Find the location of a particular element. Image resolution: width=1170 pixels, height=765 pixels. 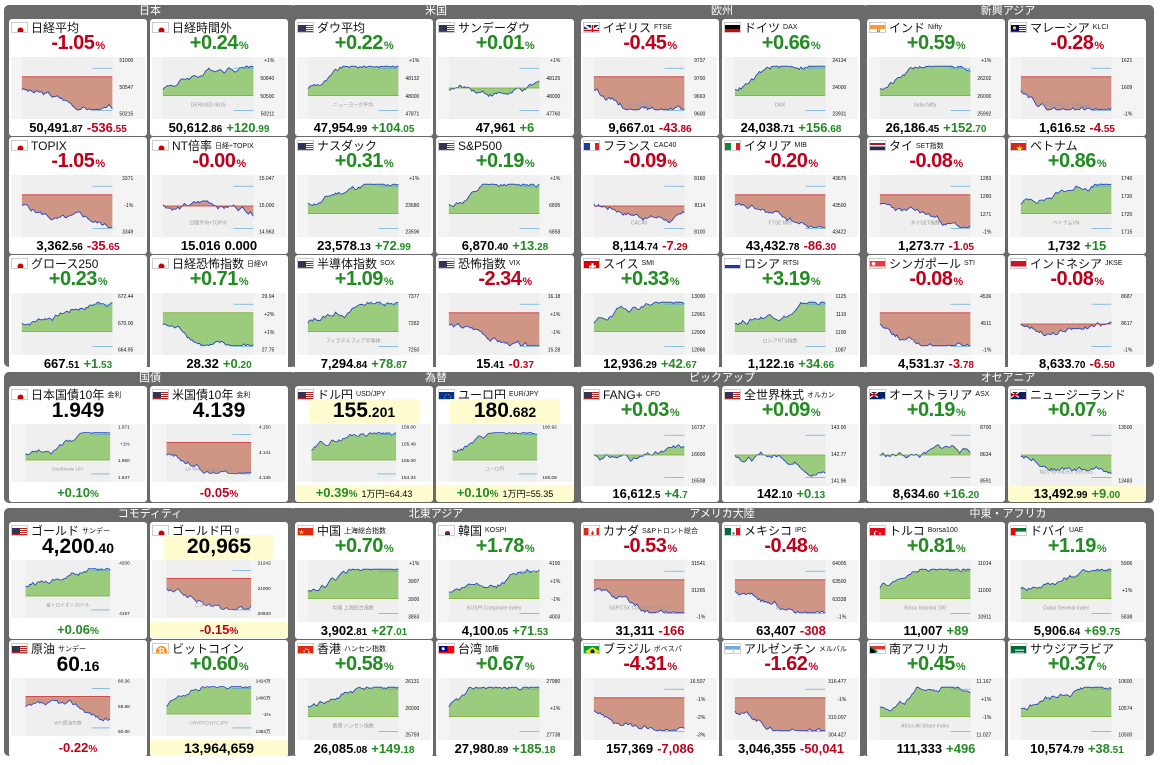

market-card: 台湾 加権 +0.67% 27980 +1% 27738 27,980.89 +185.18 is located at coordinates (505, 698).